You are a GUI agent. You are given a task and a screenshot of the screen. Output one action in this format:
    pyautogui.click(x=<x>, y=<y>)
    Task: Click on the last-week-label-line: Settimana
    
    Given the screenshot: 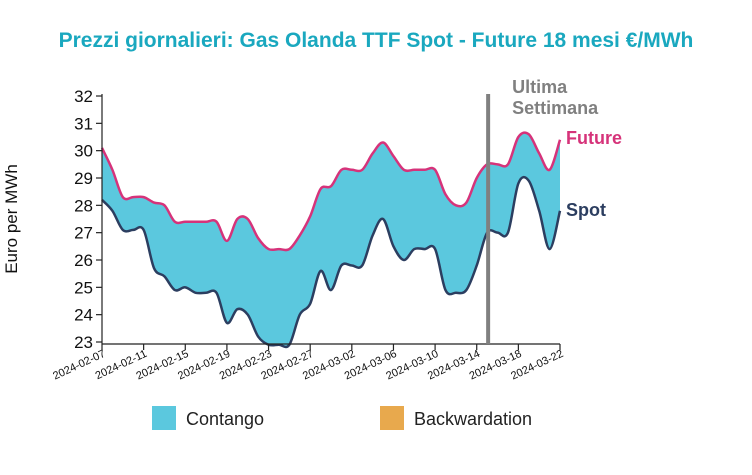 What is the action you would take?
    pyautogui.click(x=555, y=108)
    